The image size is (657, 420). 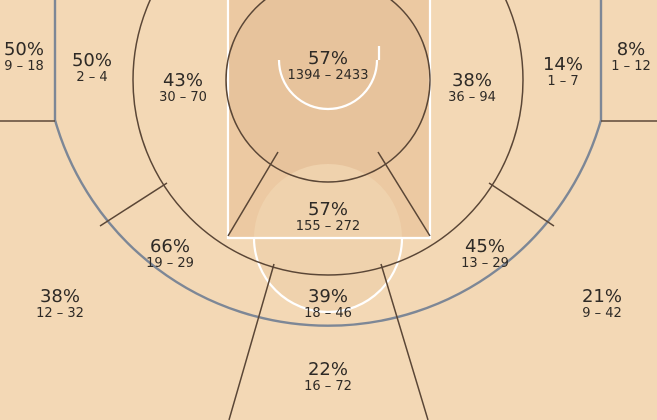 I want to click on zone-made-attempted-right-baseline-mid: 36 – 94, so click(x=472, y=97).